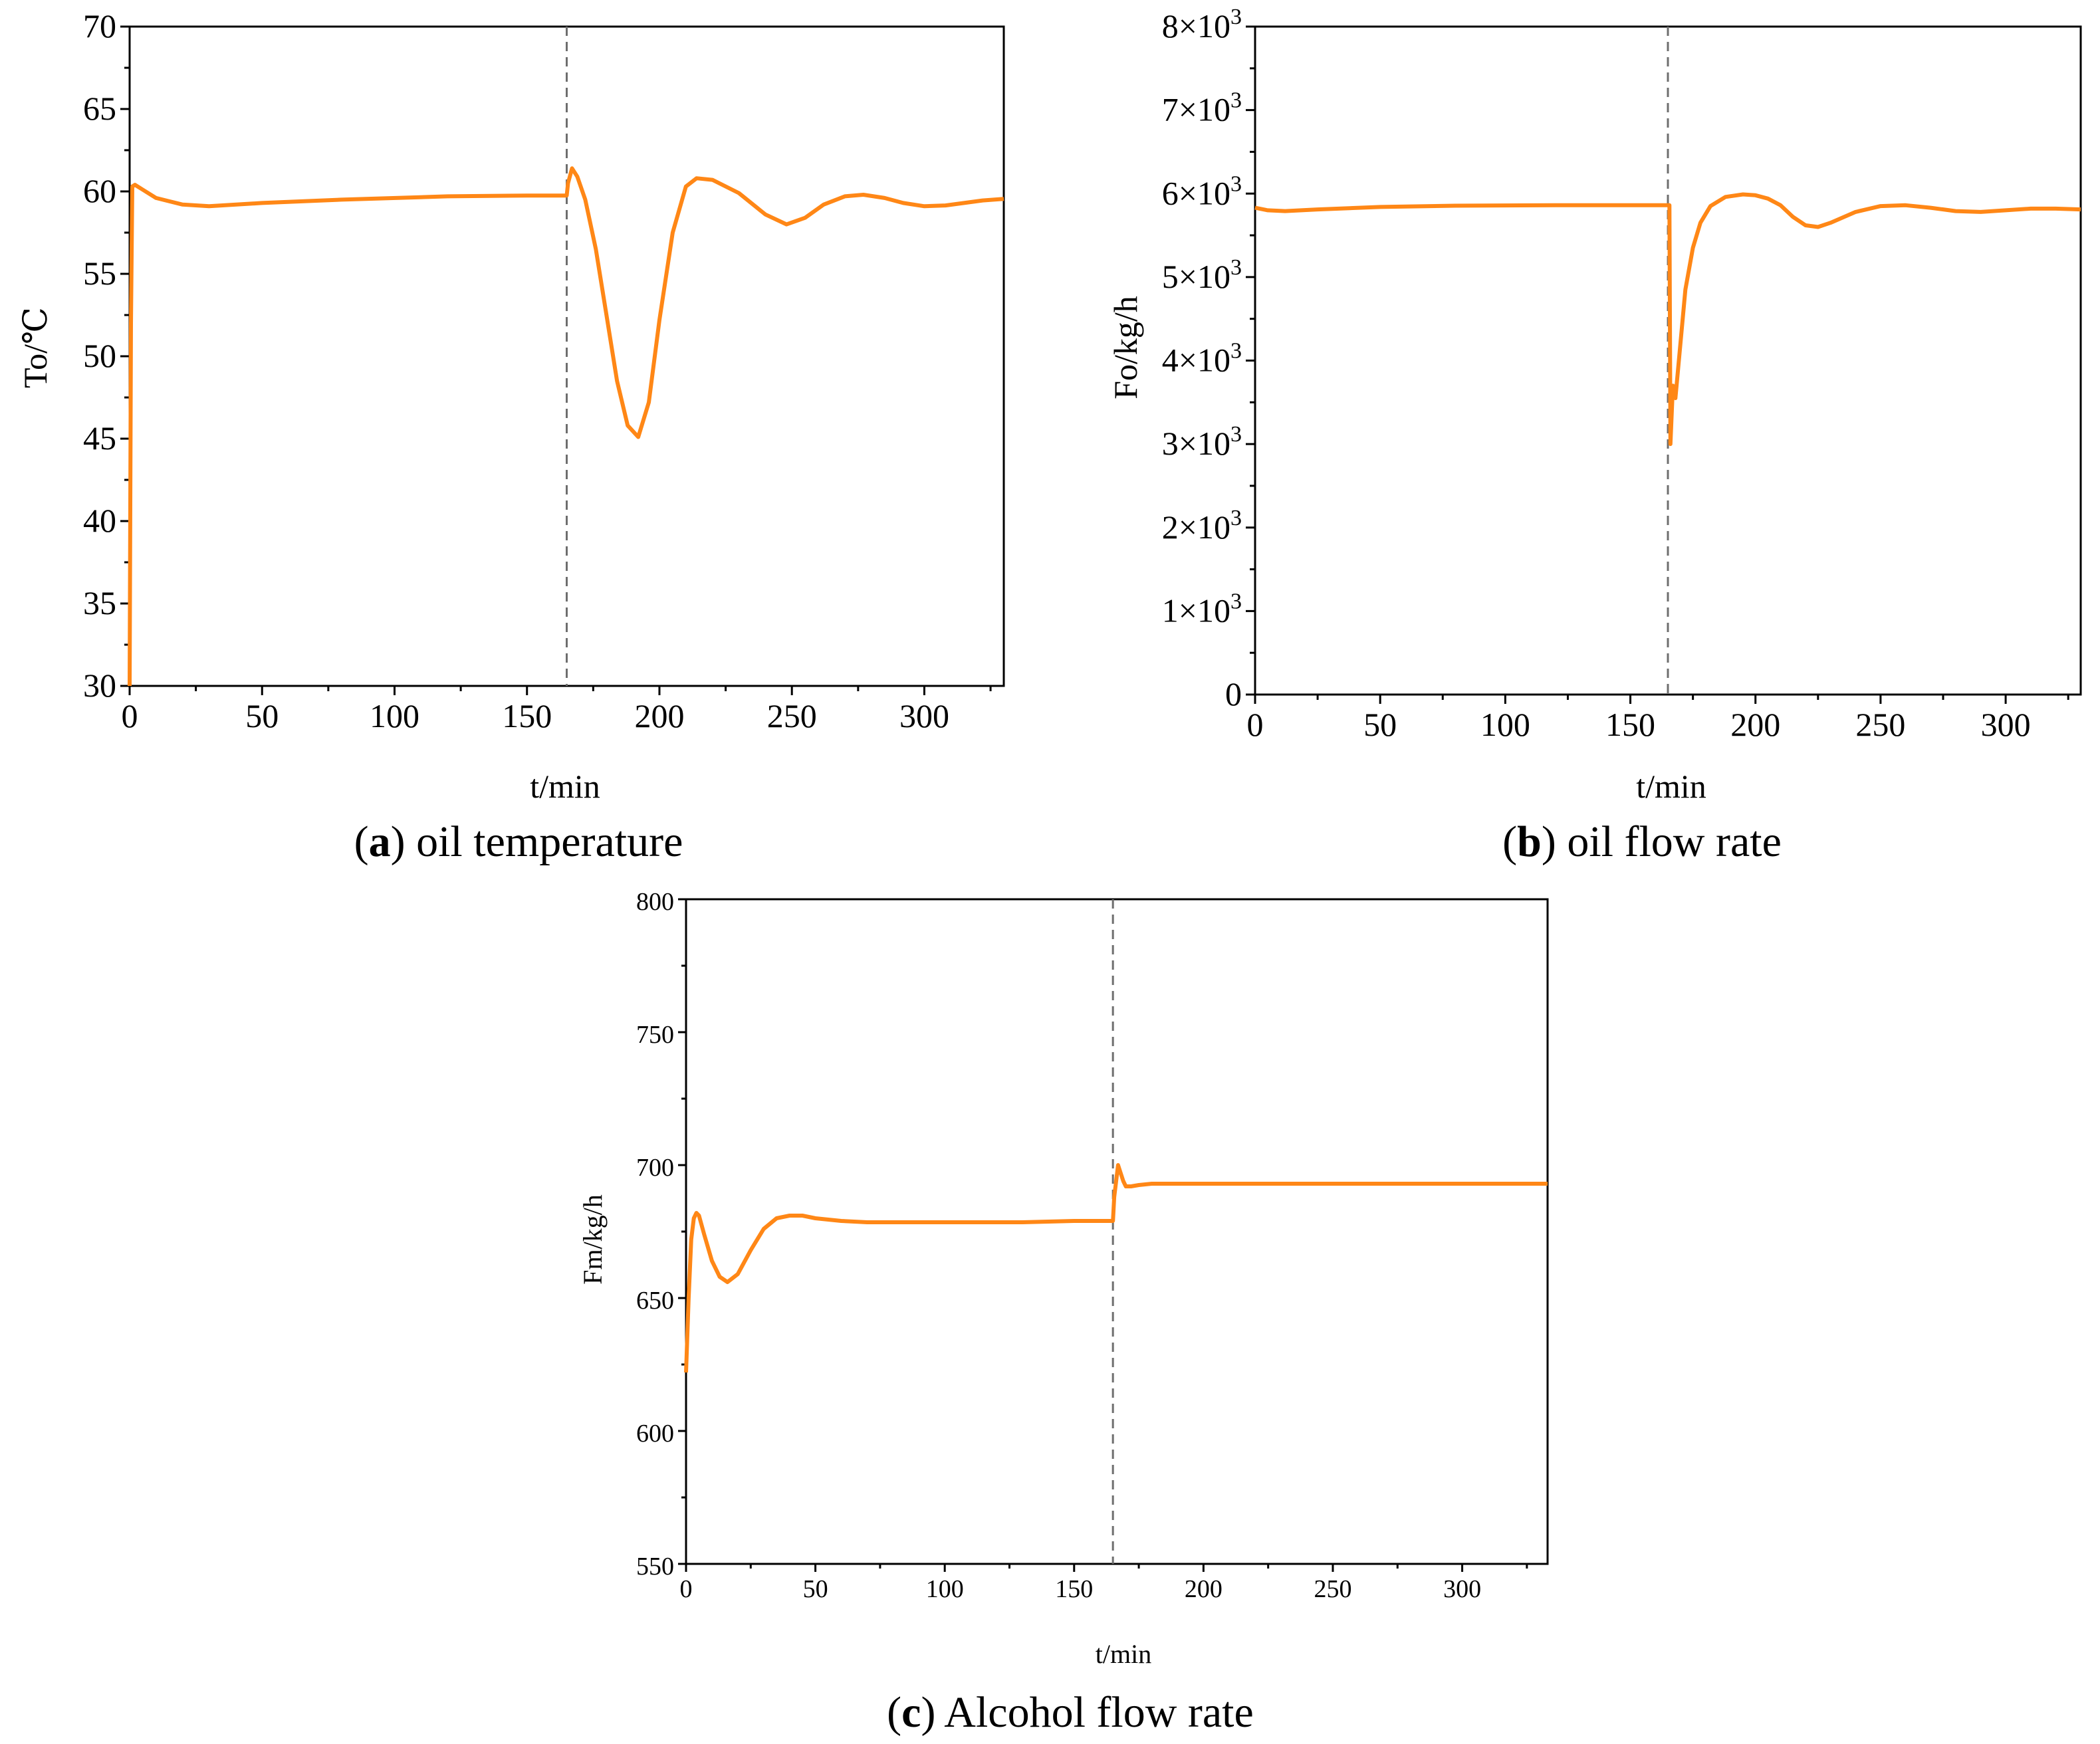  I want to click on y-tick-label-c: 600, so click(655, 1434).